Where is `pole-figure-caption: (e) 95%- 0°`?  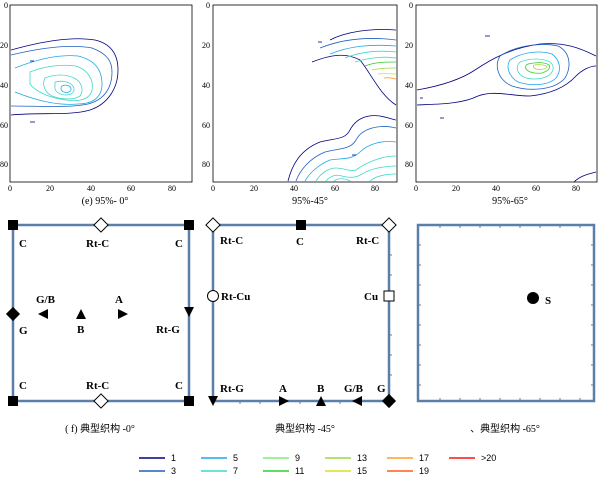
pole-figure-caption: (e) 95%- 0° is located at coordinates (105, 201).